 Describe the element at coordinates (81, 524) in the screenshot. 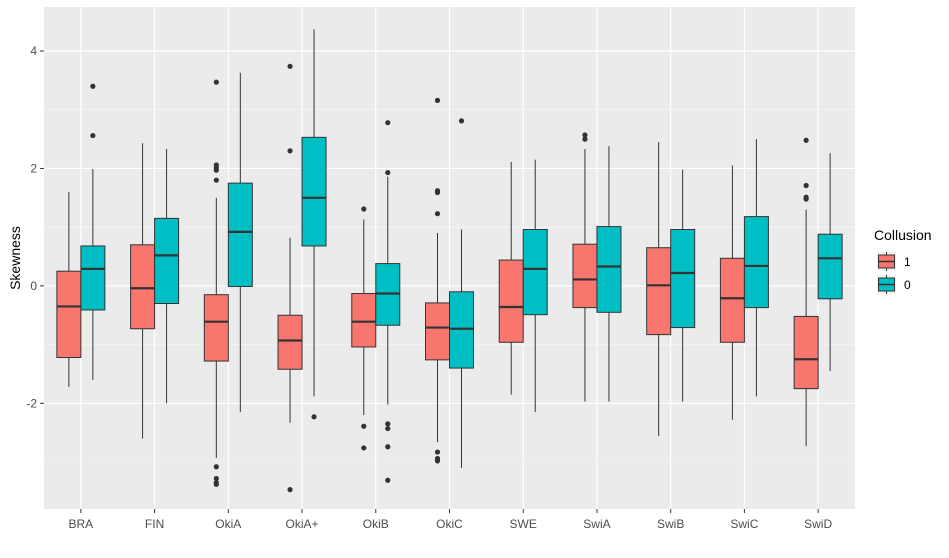

I see `x-tick-label: BRA` at that location.